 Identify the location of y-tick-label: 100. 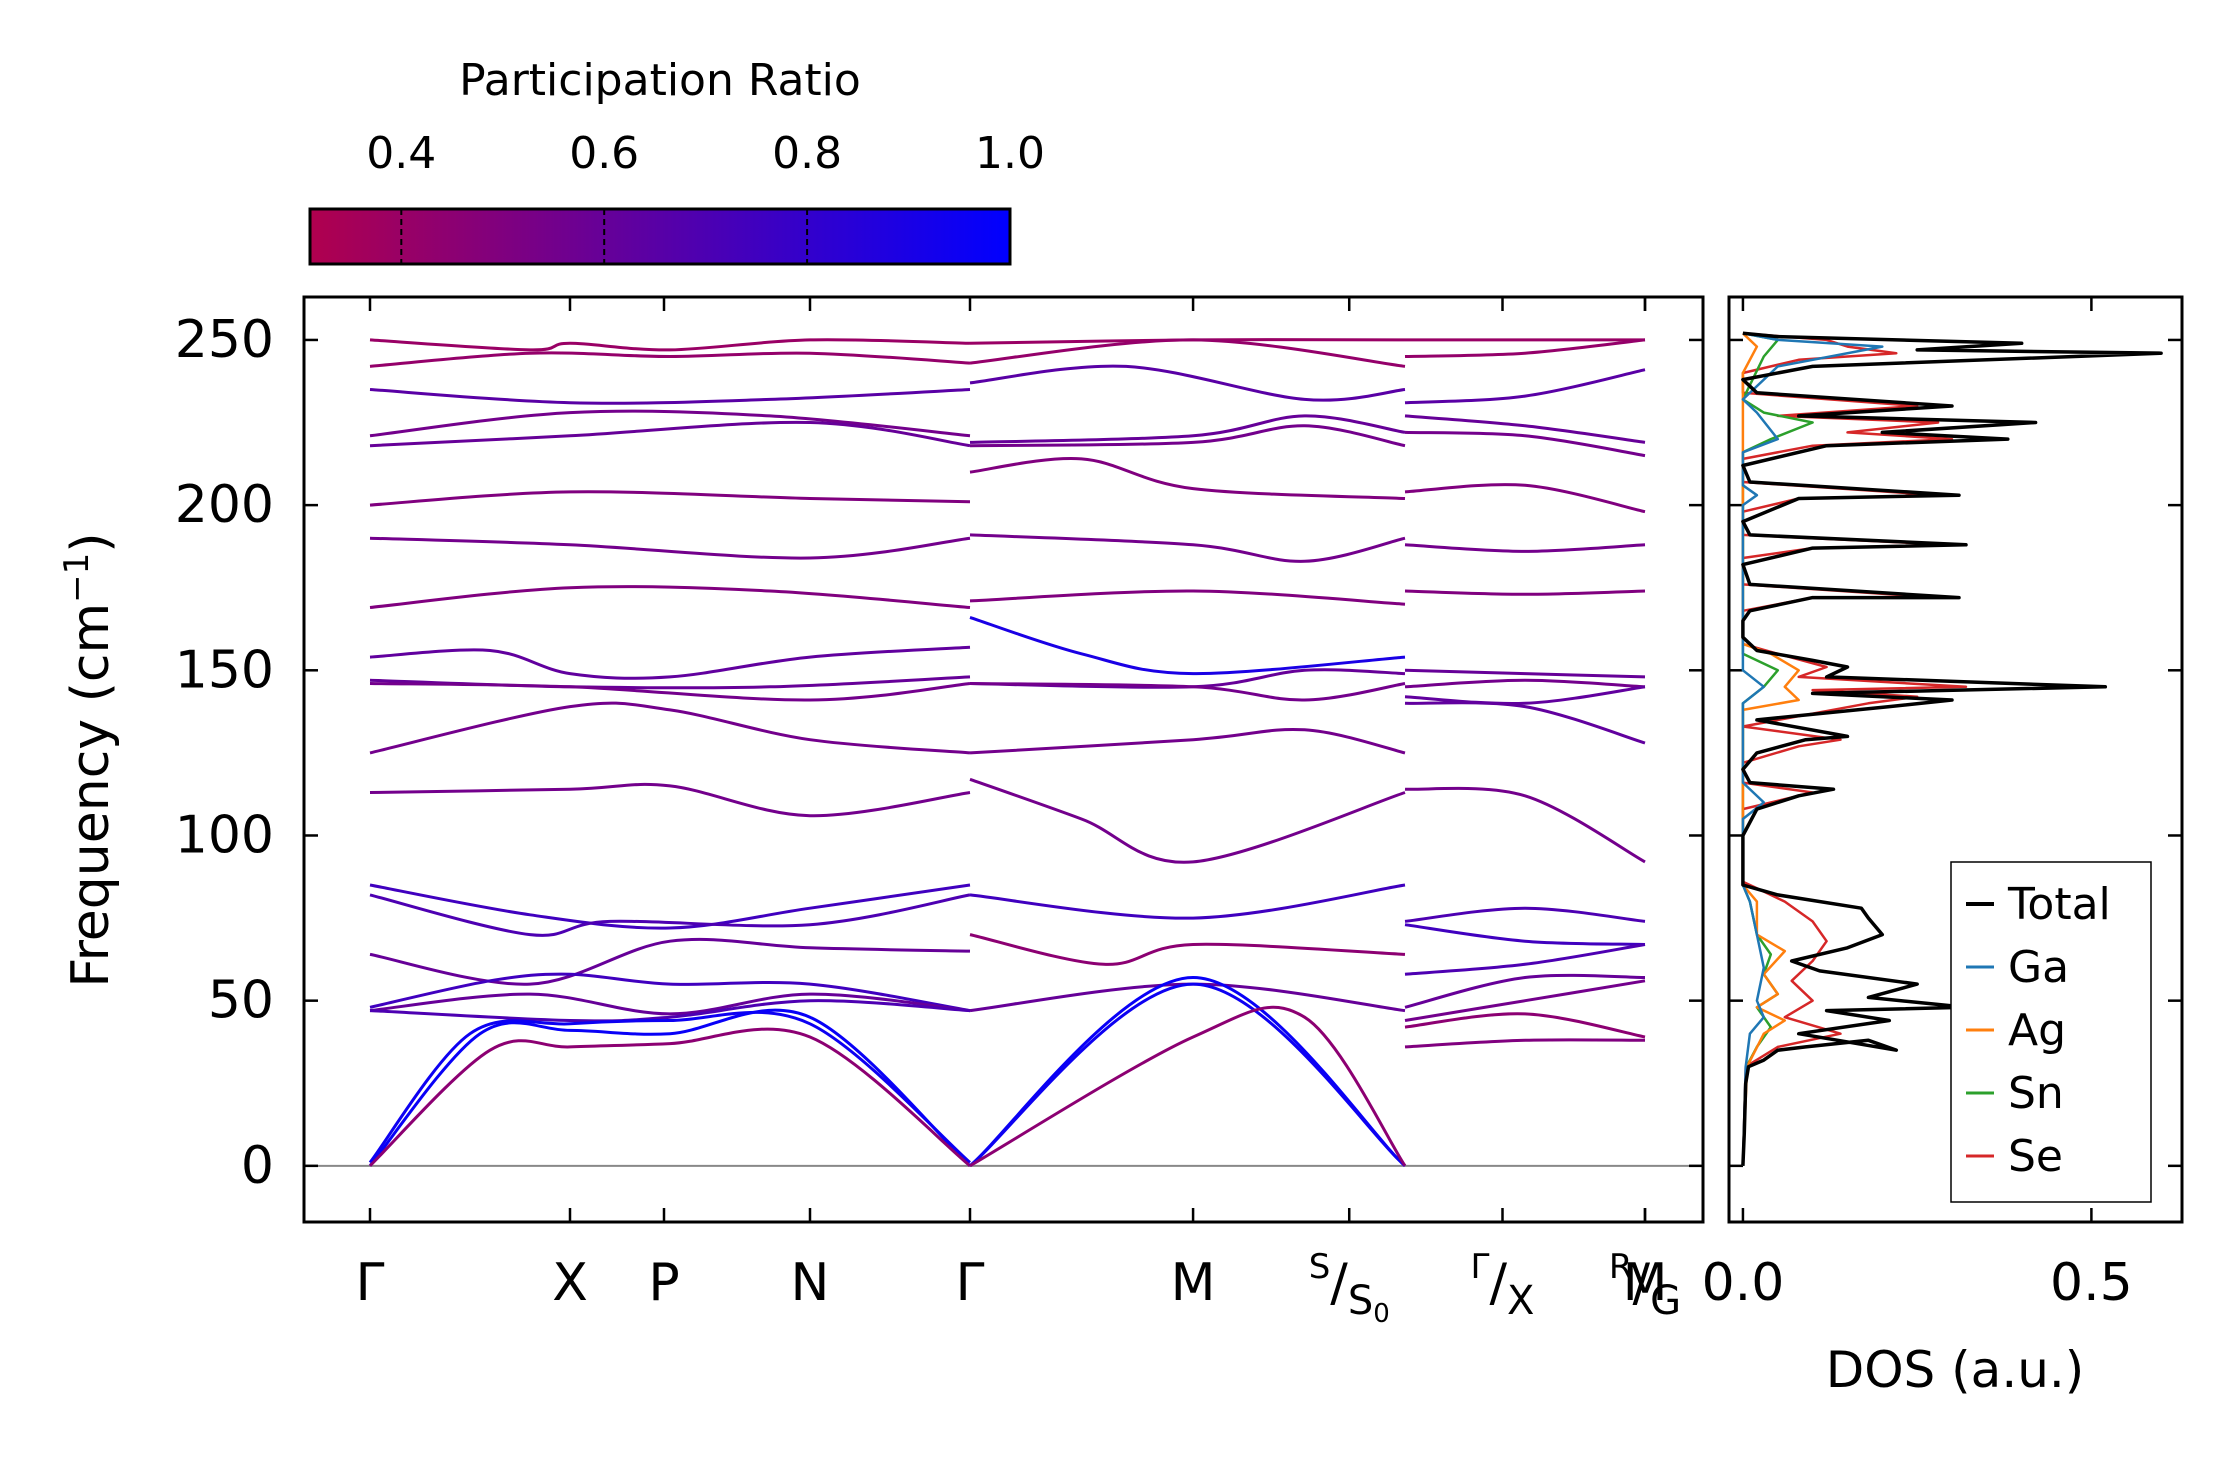
(224, 835).